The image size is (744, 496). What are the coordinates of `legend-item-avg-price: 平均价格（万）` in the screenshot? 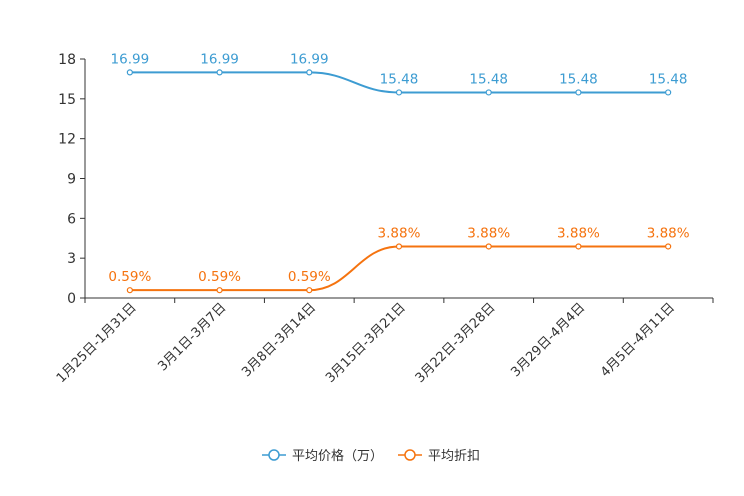 It's located at (322, 456).